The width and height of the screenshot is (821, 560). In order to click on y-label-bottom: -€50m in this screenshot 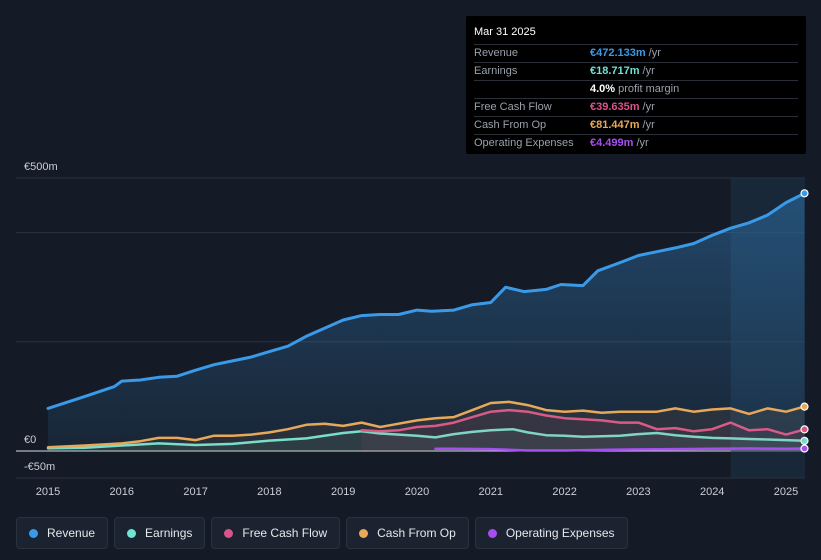, I will do `click(39, 467)`.